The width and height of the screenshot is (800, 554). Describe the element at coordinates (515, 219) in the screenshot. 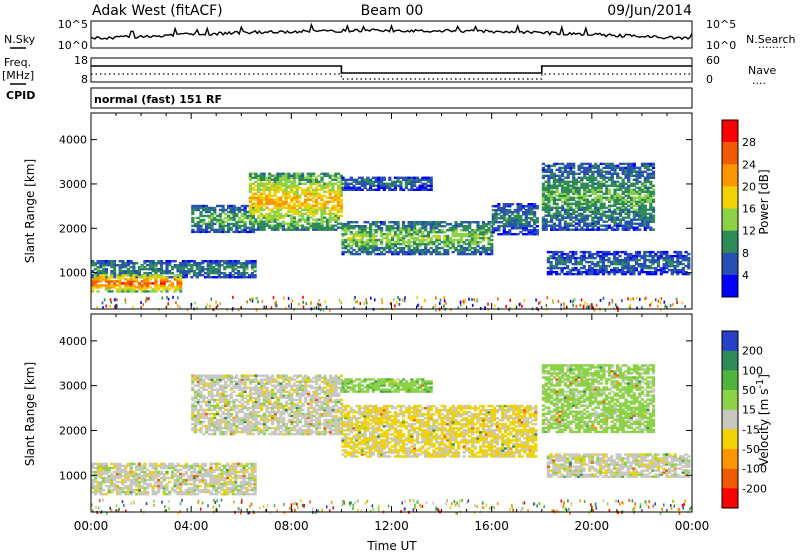

I see `echo-band` at that location.